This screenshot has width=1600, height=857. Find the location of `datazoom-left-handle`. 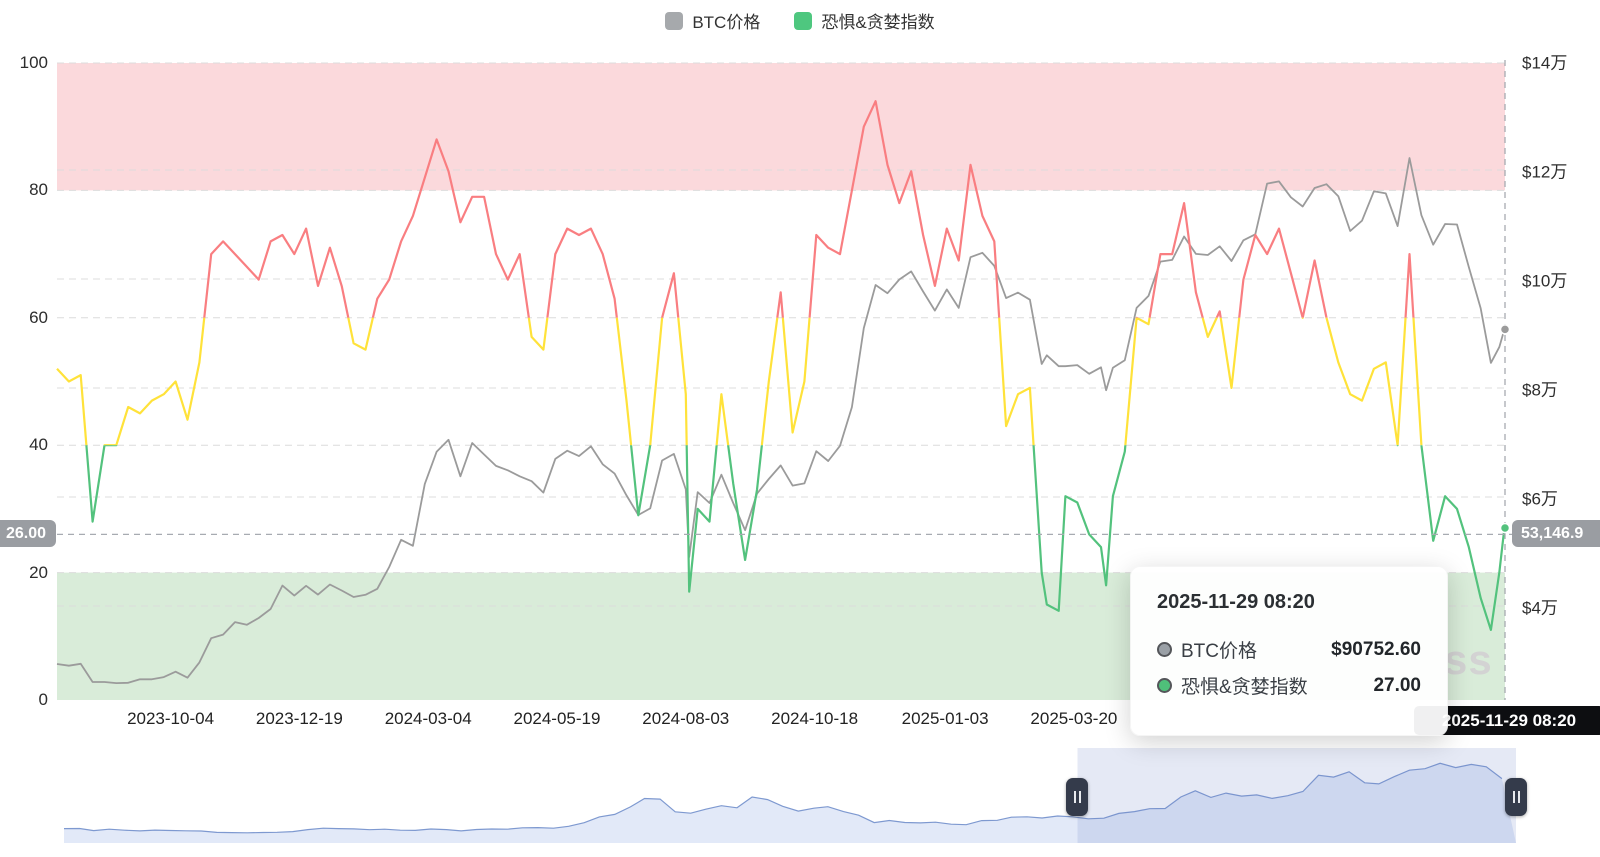

datazoom-left-handle is located at coordinates (1077, 797).